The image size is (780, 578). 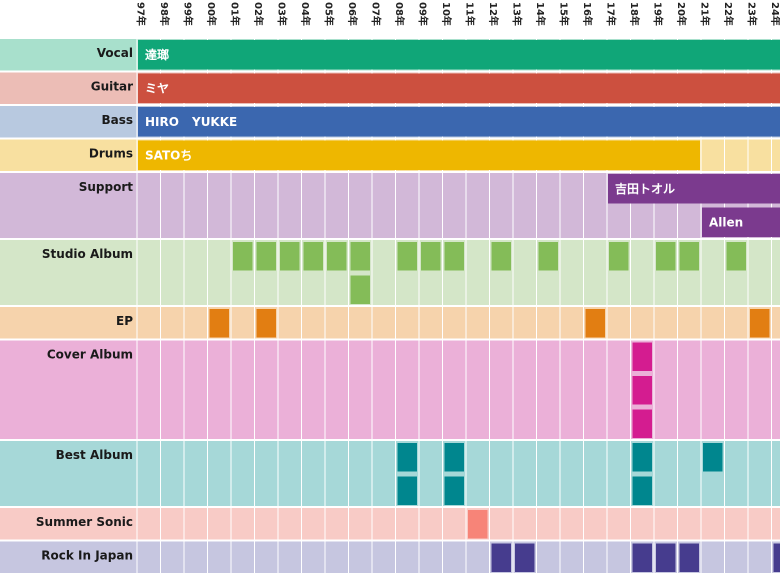 What do you see at coordinates (517, 14) in the screenshot?
I see `year-label: 13年` at bounding box center [517, 14].